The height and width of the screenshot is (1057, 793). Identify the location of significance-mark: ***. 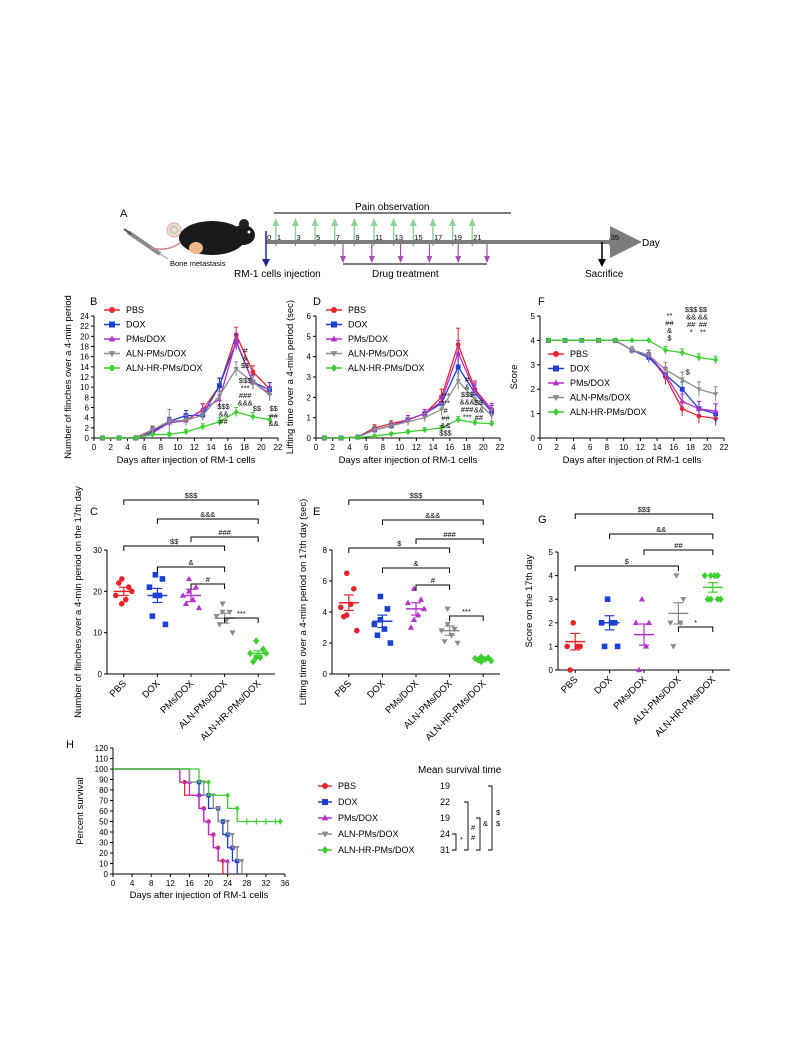
(467, 417).